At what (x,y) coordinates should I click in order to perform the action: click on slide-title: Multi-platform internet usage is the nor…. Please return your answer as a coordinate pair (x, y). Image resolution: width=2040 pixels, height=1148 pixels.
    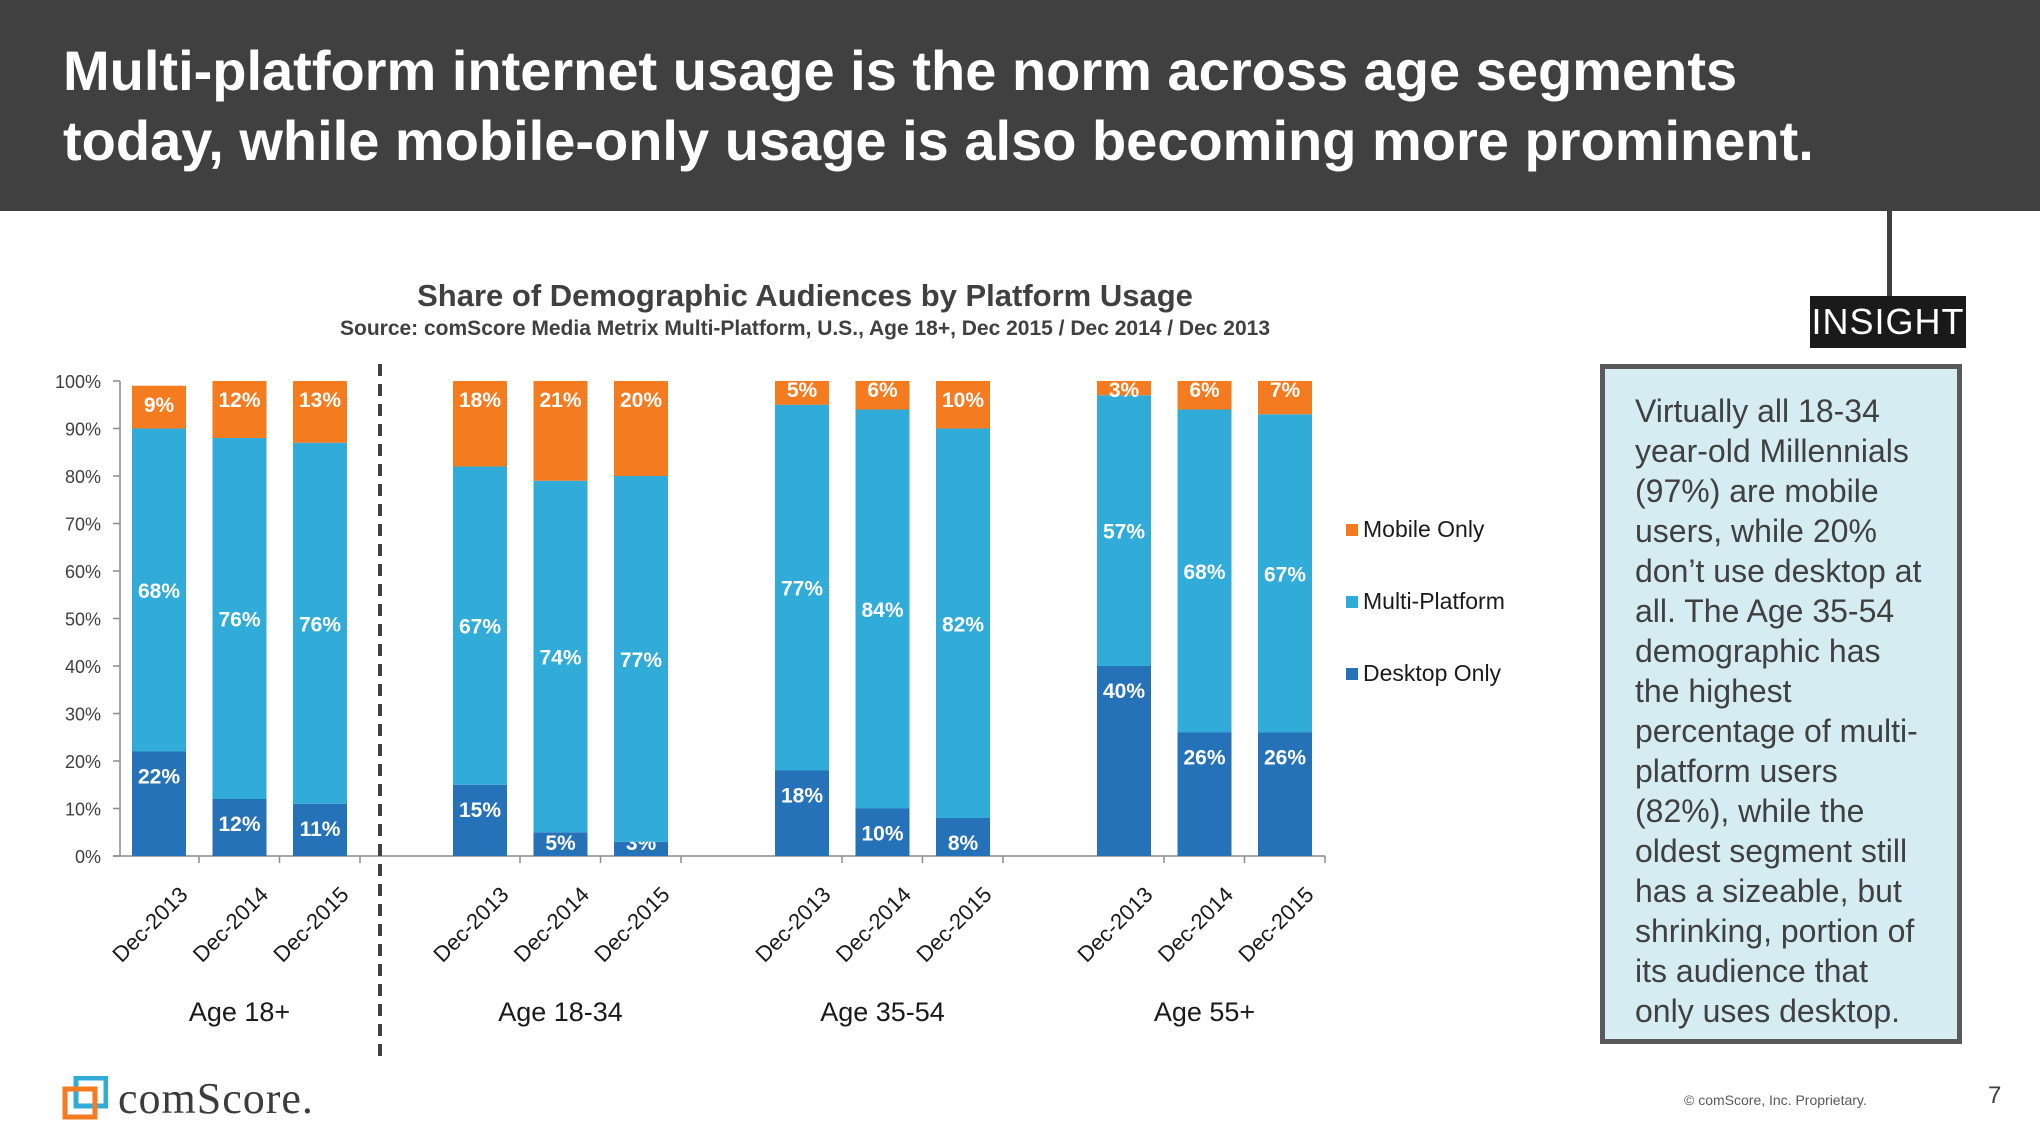
    Looking at the image, I should click on (1013, 106).